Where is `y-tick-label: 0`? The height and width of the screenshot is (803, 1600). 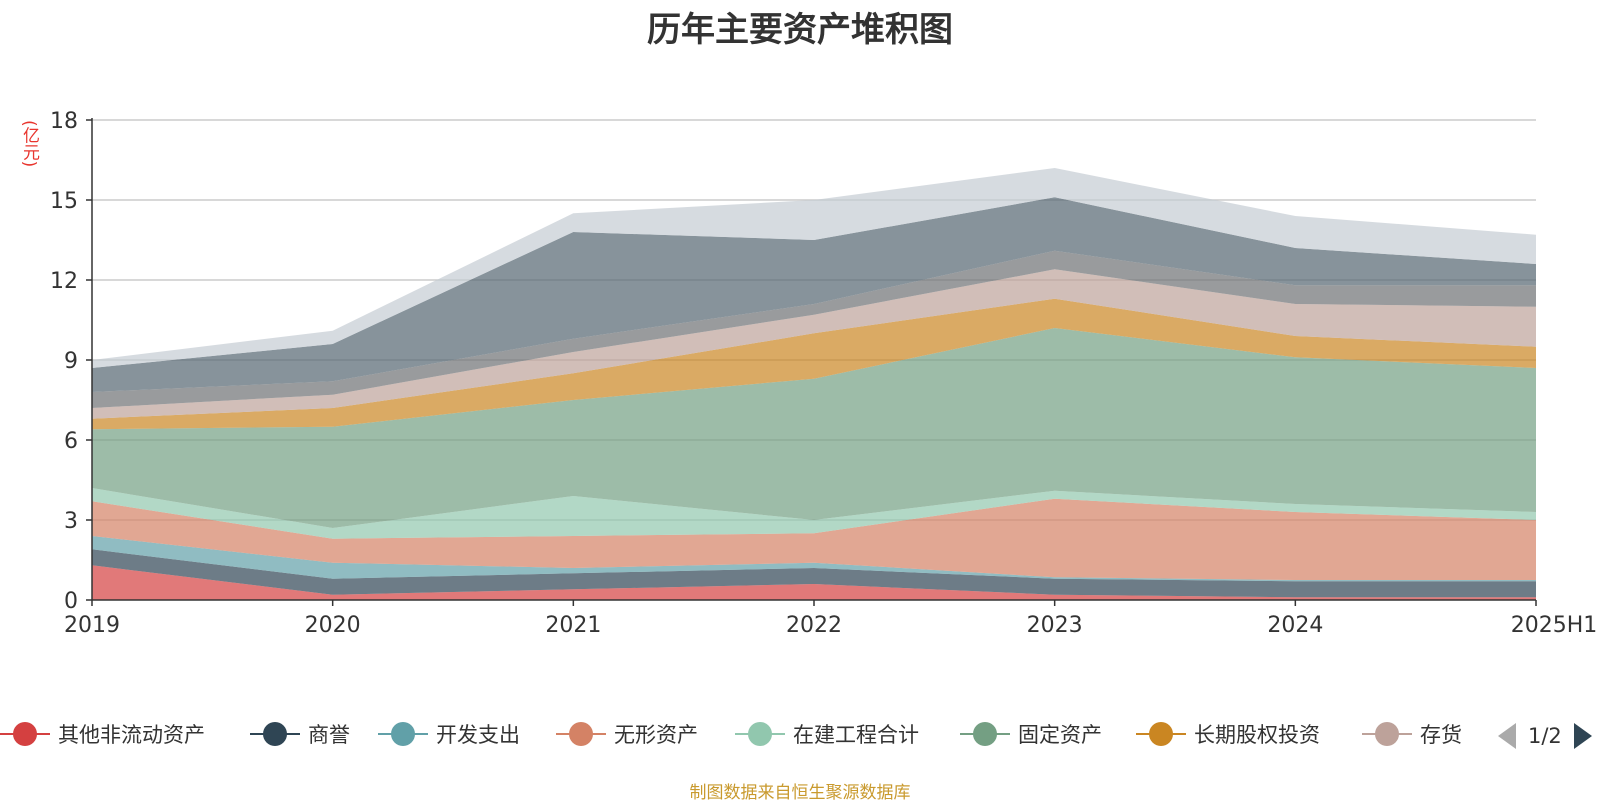
y-tick-label: 0 is located at coordinates (71, 601).